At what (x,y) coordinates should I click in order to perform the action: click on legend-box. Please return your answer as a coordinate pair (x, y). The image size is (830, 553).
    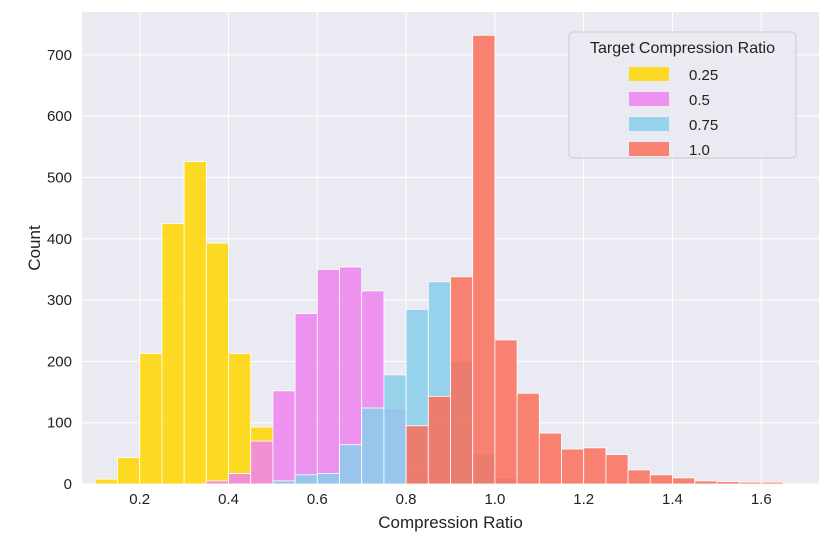
    Looking at the image, I should click on (682, 95).